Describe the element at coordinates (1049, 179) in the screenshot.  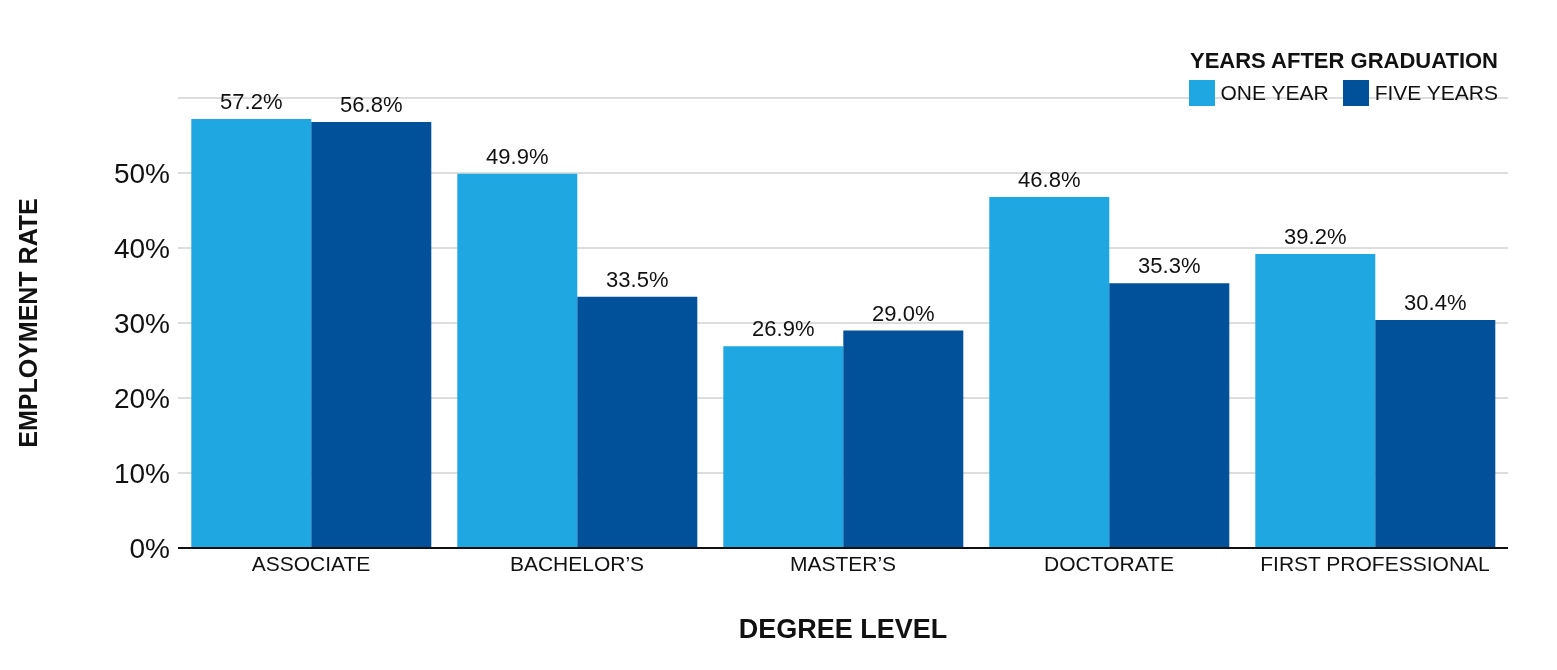
I see `data-label: 46.8%` at that location.